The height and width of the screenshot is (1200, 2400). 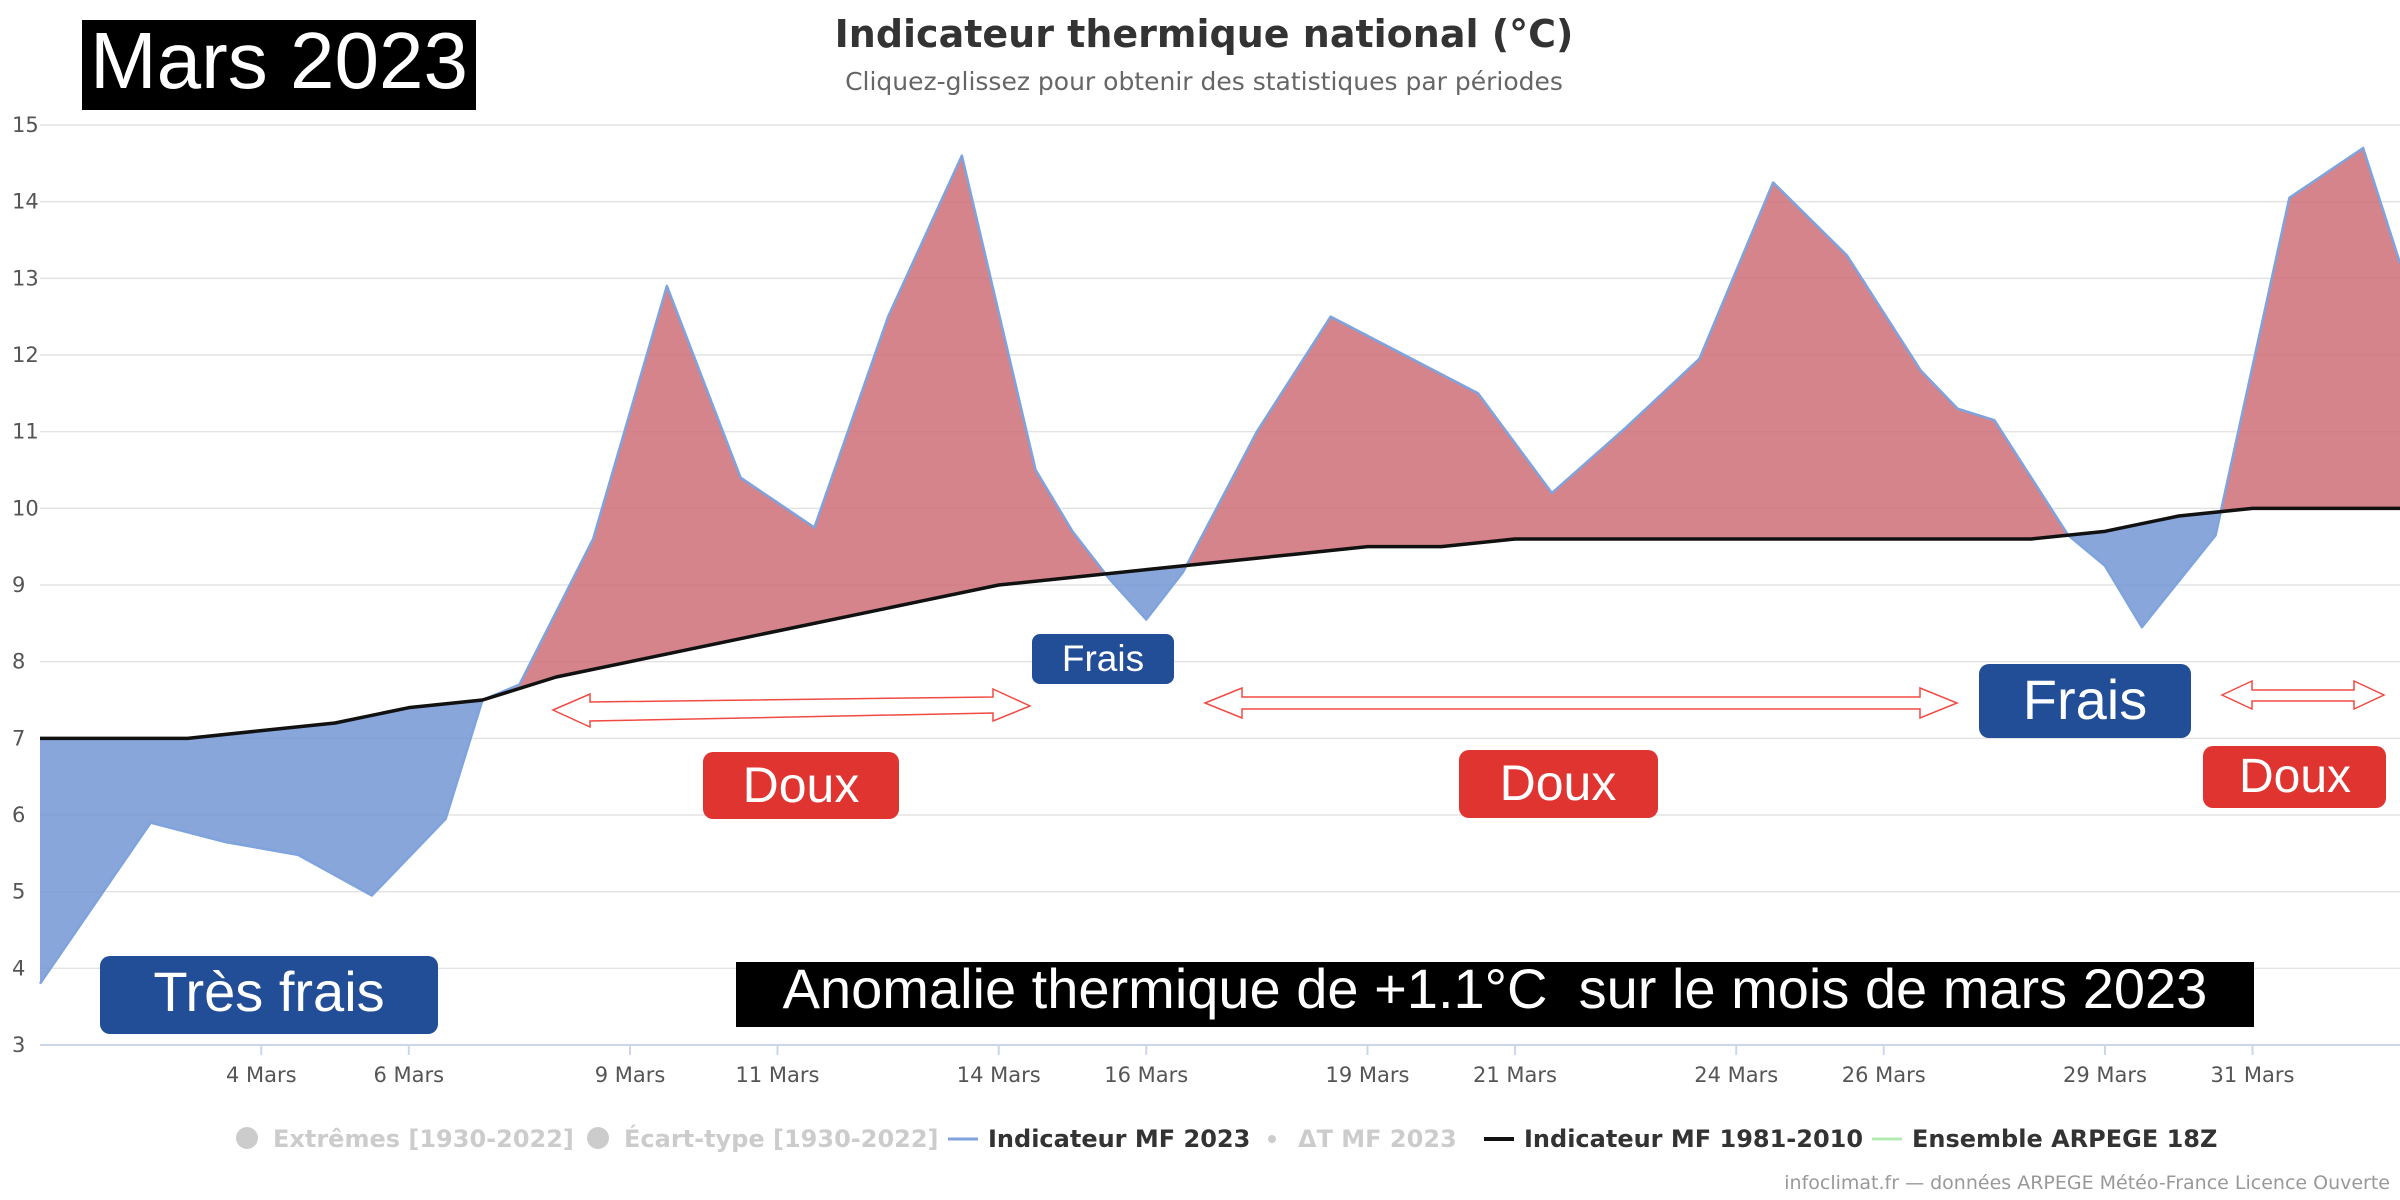 I want to click on y-tick-label: 6, so click(x=18, y=815).